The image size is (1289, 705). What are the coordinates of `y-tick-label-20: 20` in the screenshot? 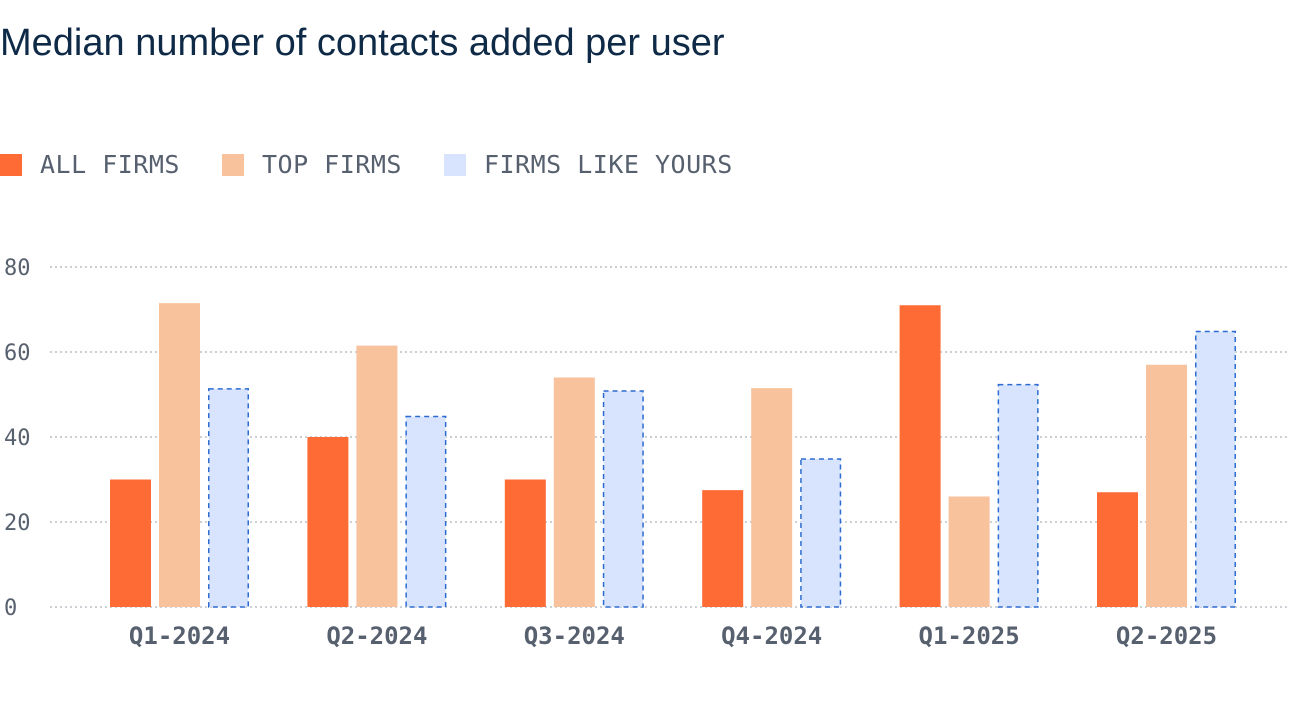 It's located at (17, 523).